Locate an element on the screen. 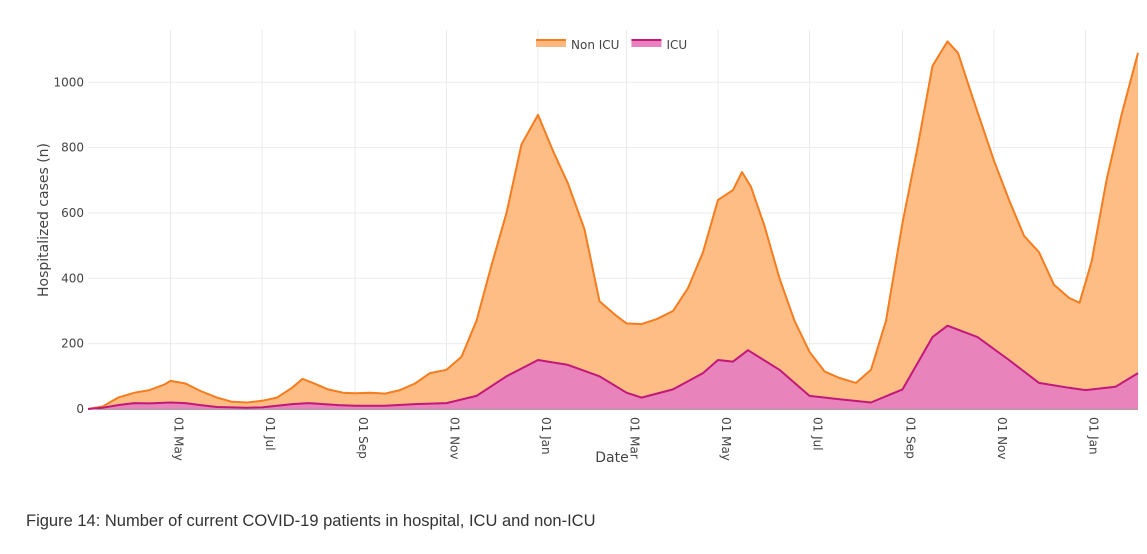  legend-item-icu: ICU is located at coordinates (659, 45).